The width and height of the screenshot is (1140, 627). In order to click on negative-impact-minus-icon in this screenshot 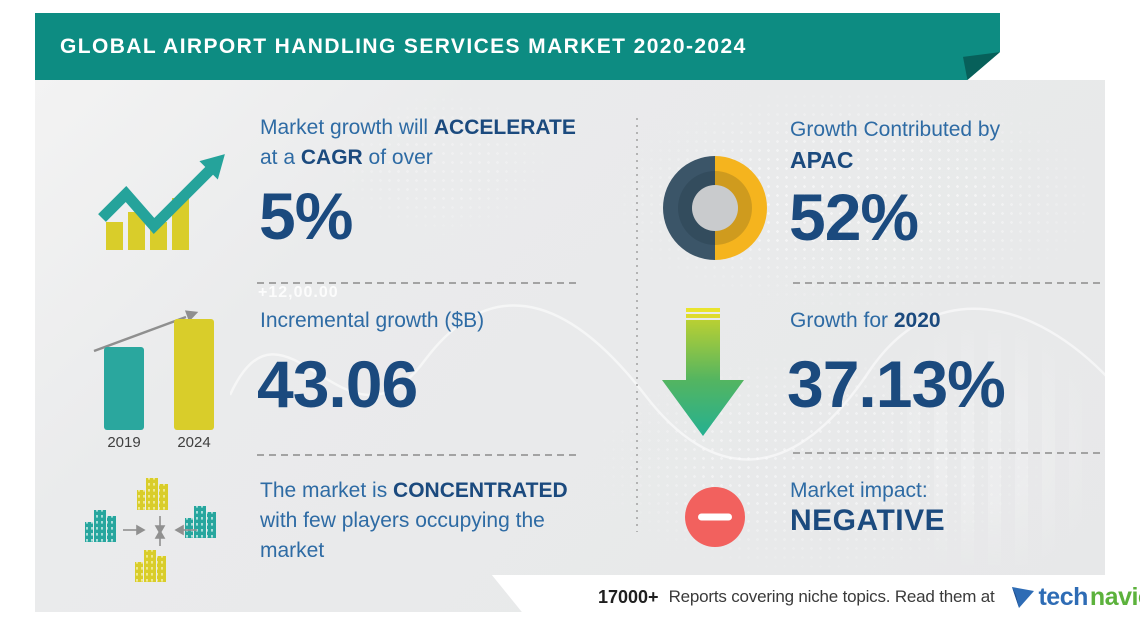, I will do `click(715, 517)`.